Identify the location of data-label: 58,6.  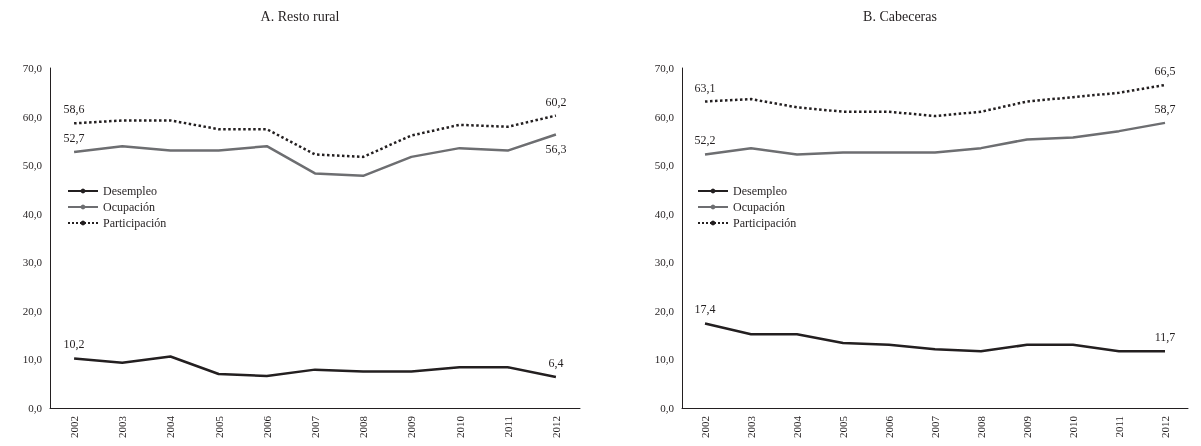
(74, 109).